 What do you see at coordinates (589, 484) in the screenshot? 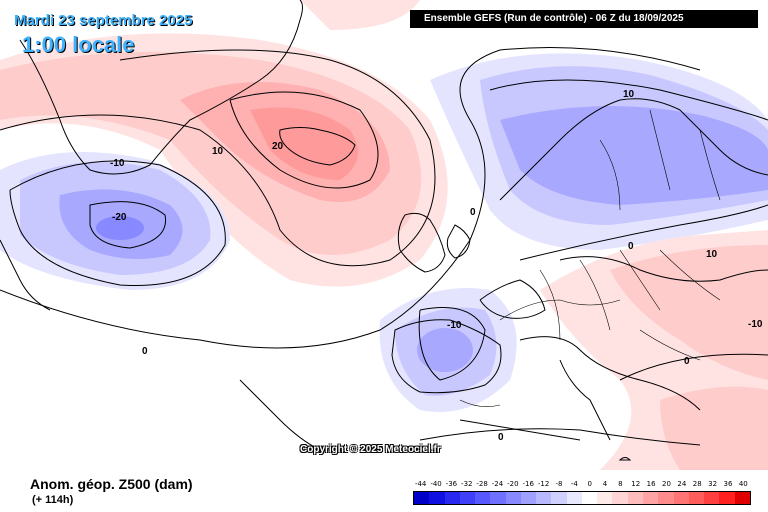
I see `legend-tick-label: 0` at bounding box center [589, 484].